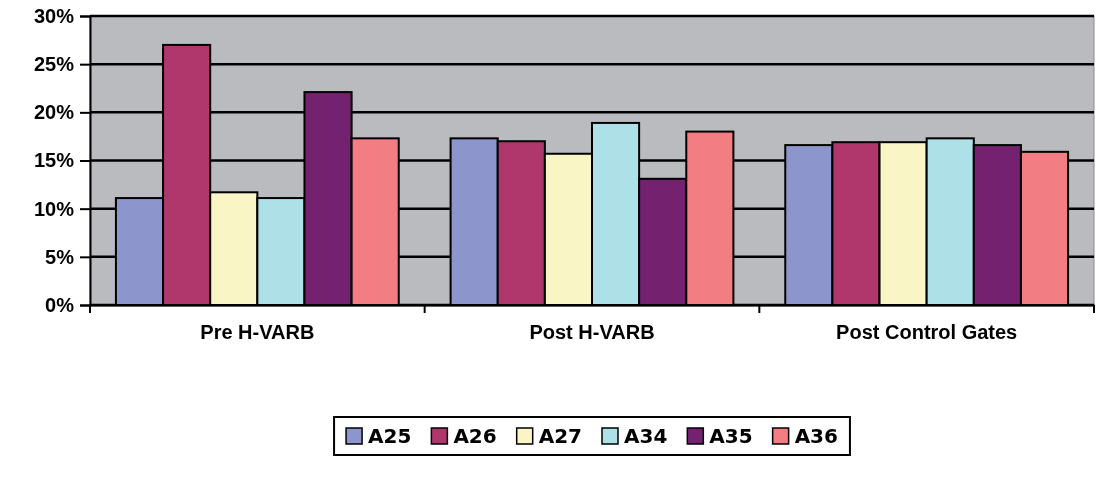 The image size is (1096, 477). I want to click on y-tick-label: 10%, so click(54, 208).